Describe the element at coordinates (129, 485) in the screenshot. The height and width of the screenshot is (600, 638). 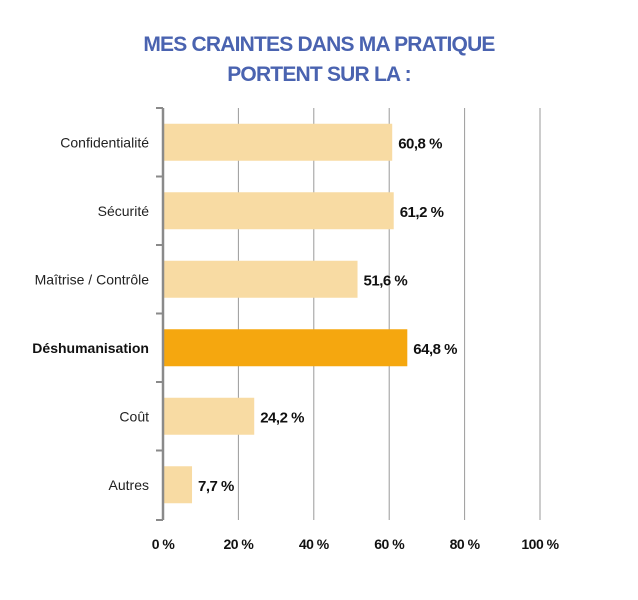
I see `category-label-5: Autres` at that location.